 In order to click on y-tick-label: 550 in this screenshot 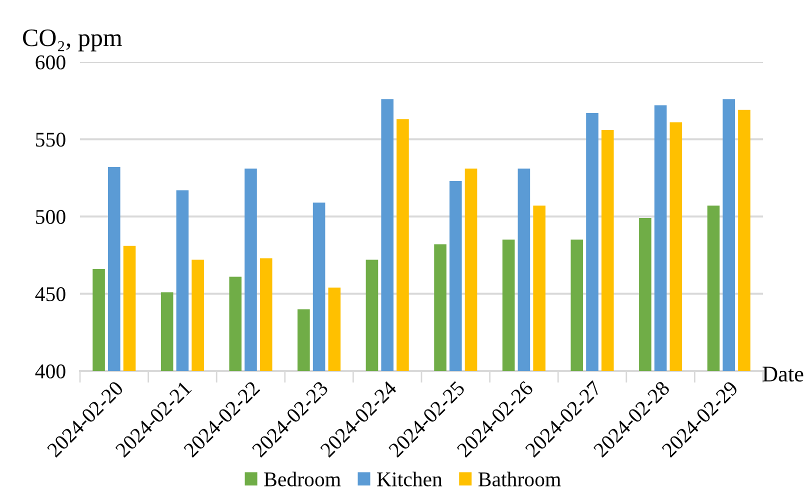, I will do `click(51, 139)`.